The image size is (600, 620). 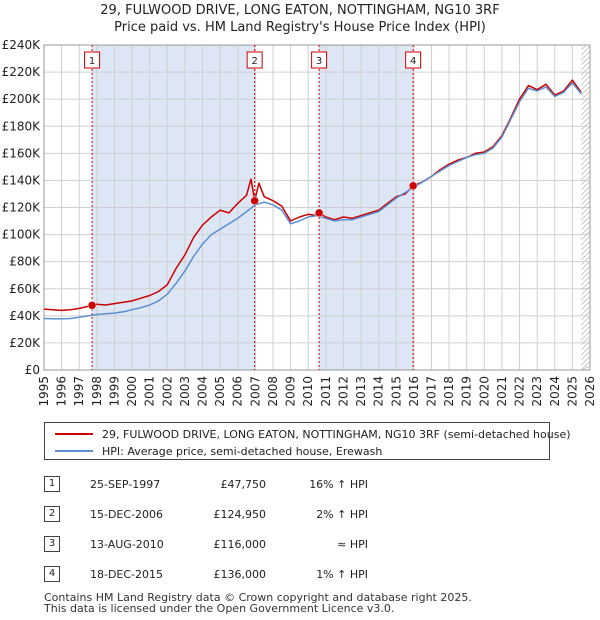 I want to click on y-tick-label: £180K, so click(x=22, y=126).